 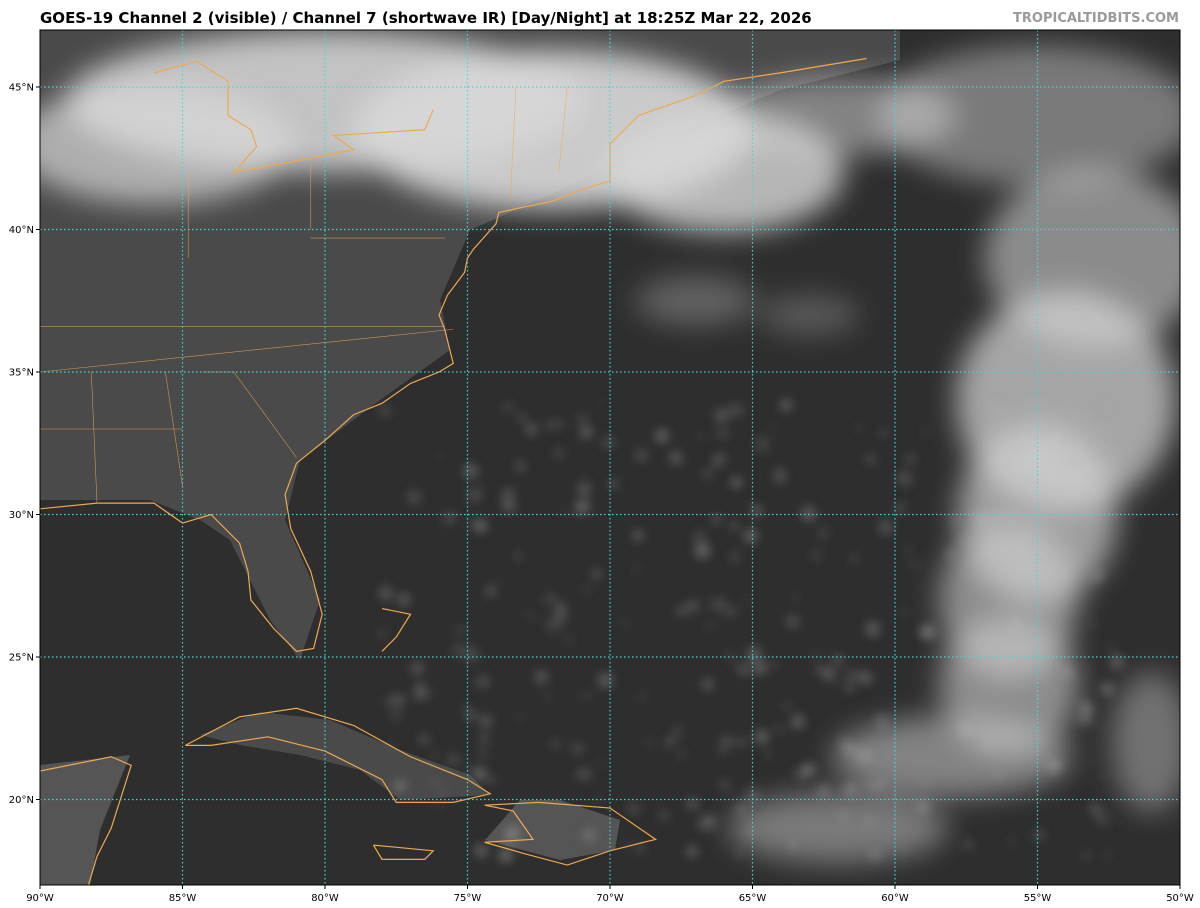 What do you see at coordinates (345, 756) in the screenshot?
I see `land-cuba` at bounding box center [345, 756].